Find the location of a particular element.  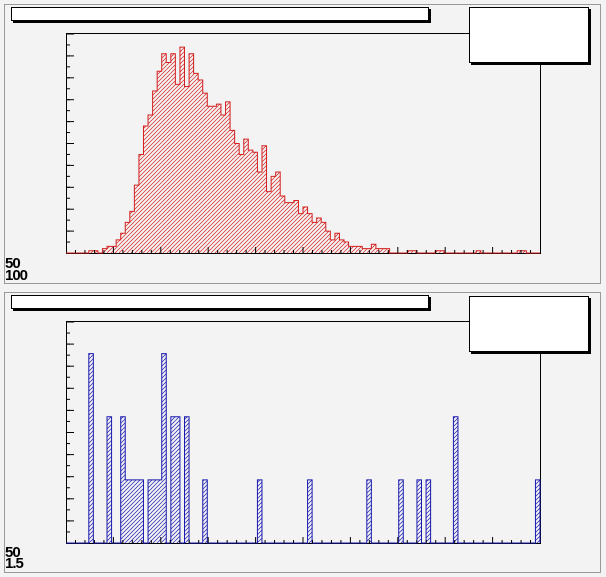

top-title-box is located at coordinates (220, 14).